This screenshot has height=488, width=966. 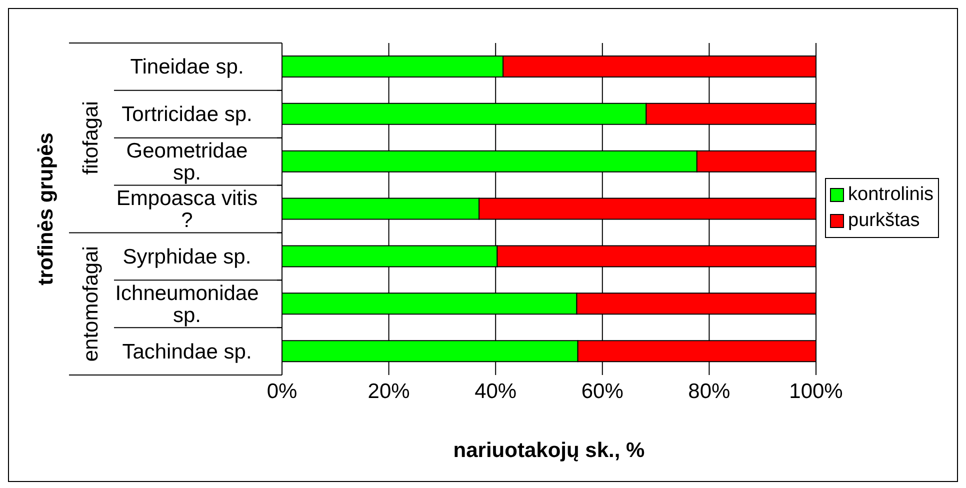 What do you see at coordinates (187, 162) in the screenshot?
I see `y-tick-label: Geometridae sp.` at bounding box center [187, 162].